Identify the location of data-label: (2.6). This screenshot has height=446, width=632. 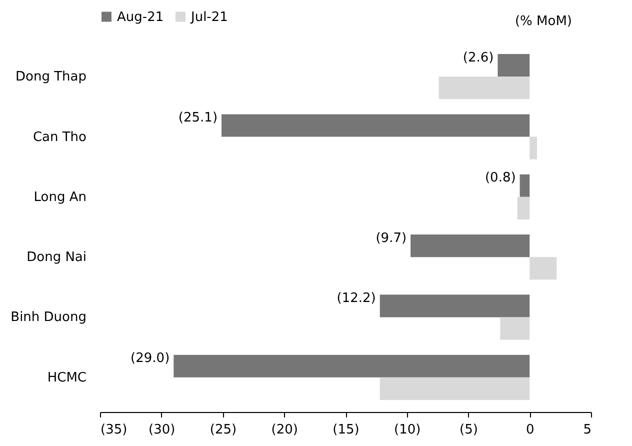
(478, 58).